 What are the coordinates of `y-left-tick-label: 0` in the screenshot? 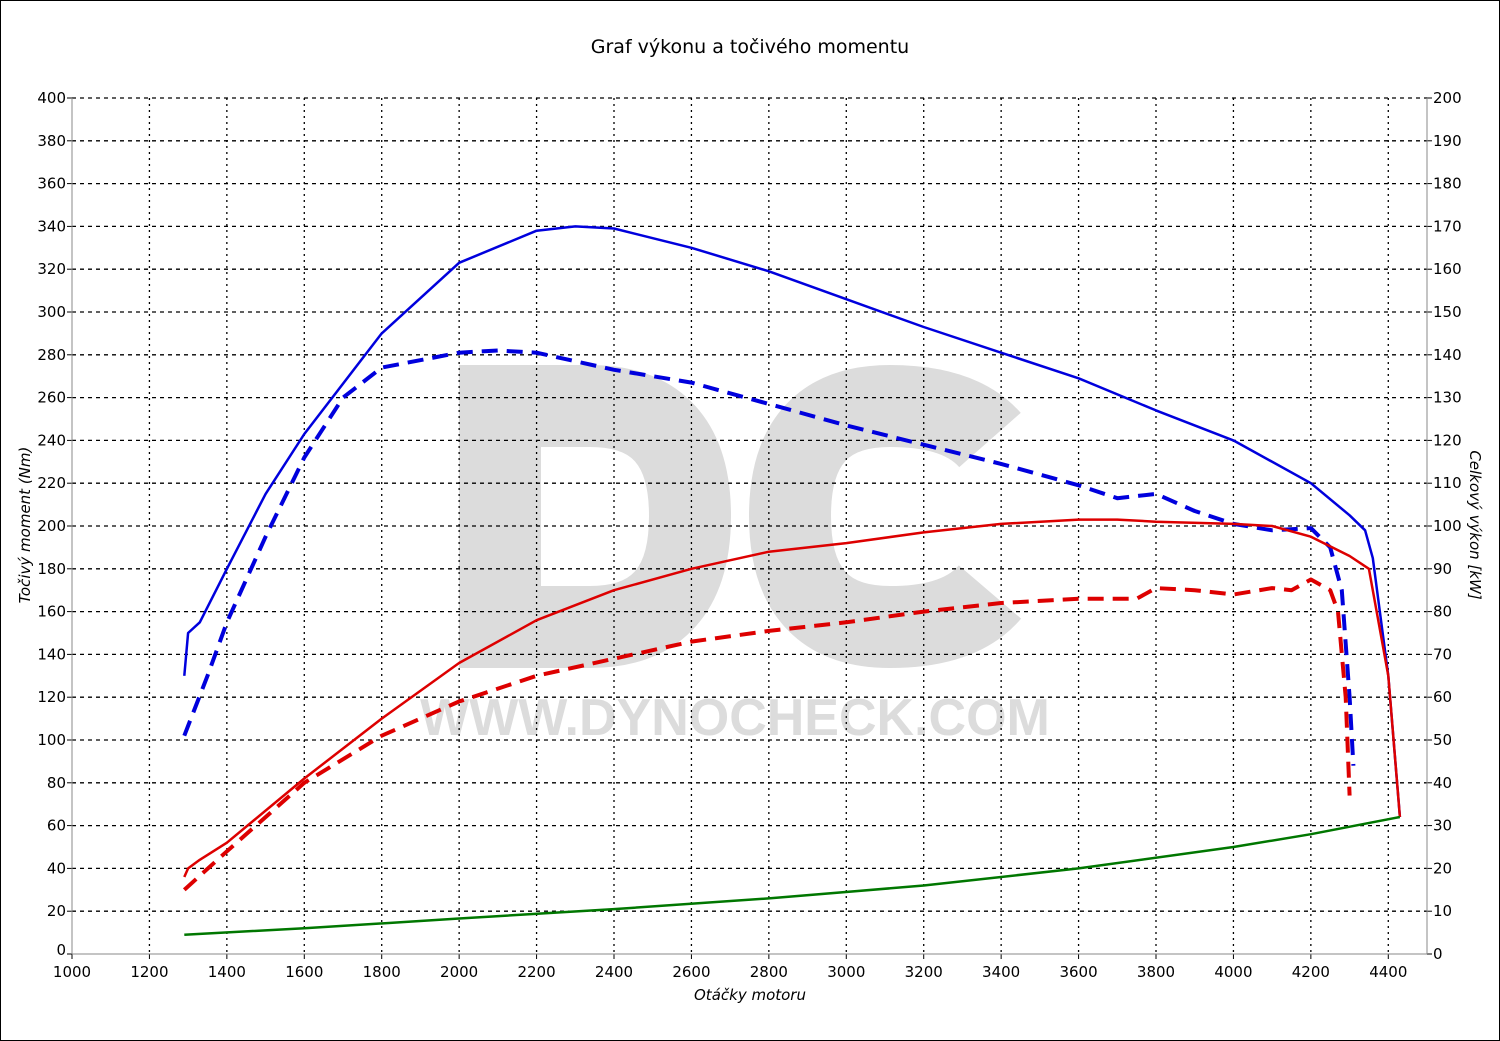 It's located at (61, 950).